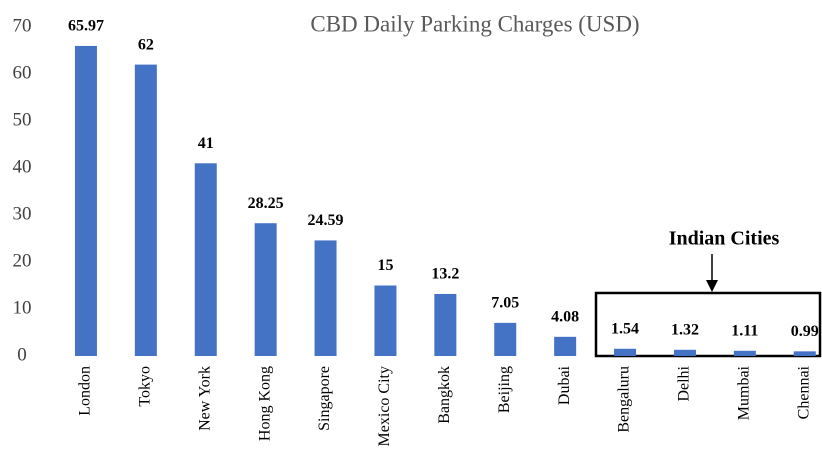  Describe the element at coordinates (744, 392) in the screenshot. I see `x-tick-label: Mumbai` at that location.